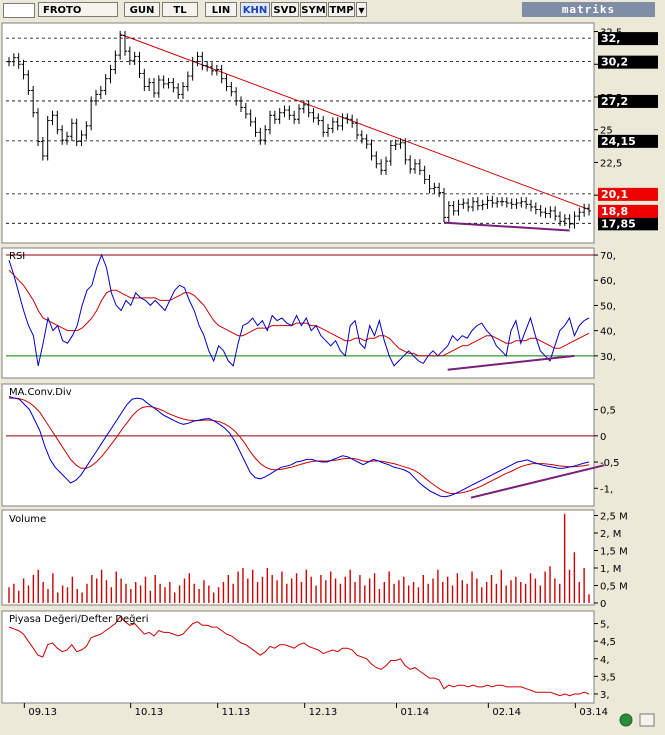  What do you see at coordinates (618, 223) in the screenshot?
I see `price-level-label: 17,85` at bounding box center [618, 223].